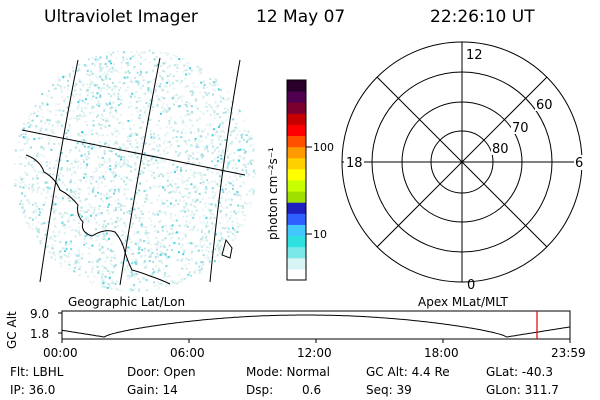 This screenshot has height=400, width=600. What do you see at coordinates (40, 314) in the screenshot?
I see `y-tick-label: 9.0` at bounding box center [40, 314].